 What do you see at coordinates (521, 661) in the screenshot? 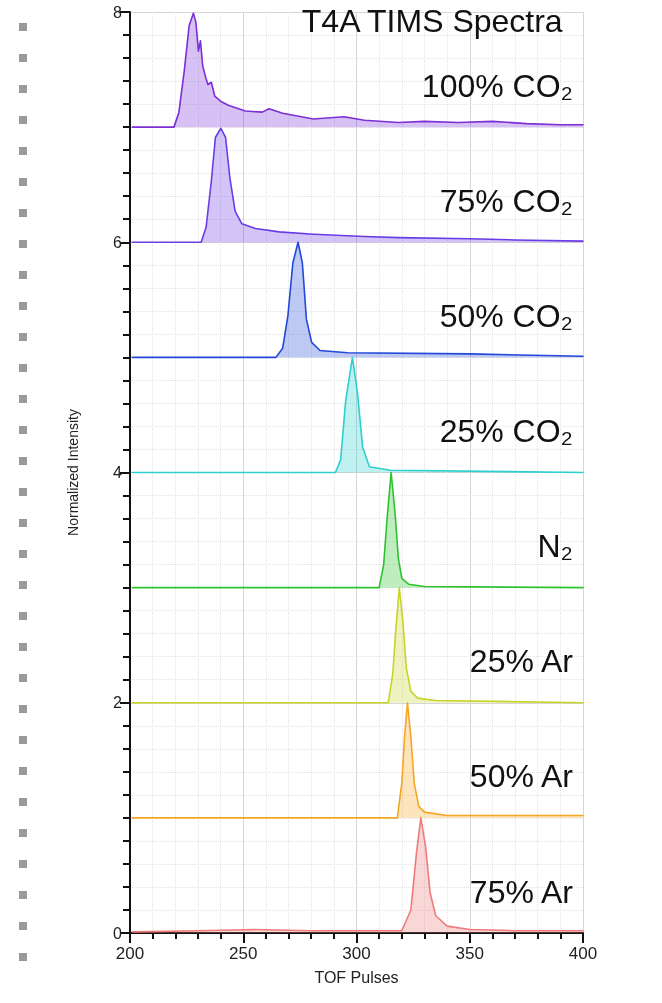
I see `series-label: 25% Ar` at bounding box center [521, 661].